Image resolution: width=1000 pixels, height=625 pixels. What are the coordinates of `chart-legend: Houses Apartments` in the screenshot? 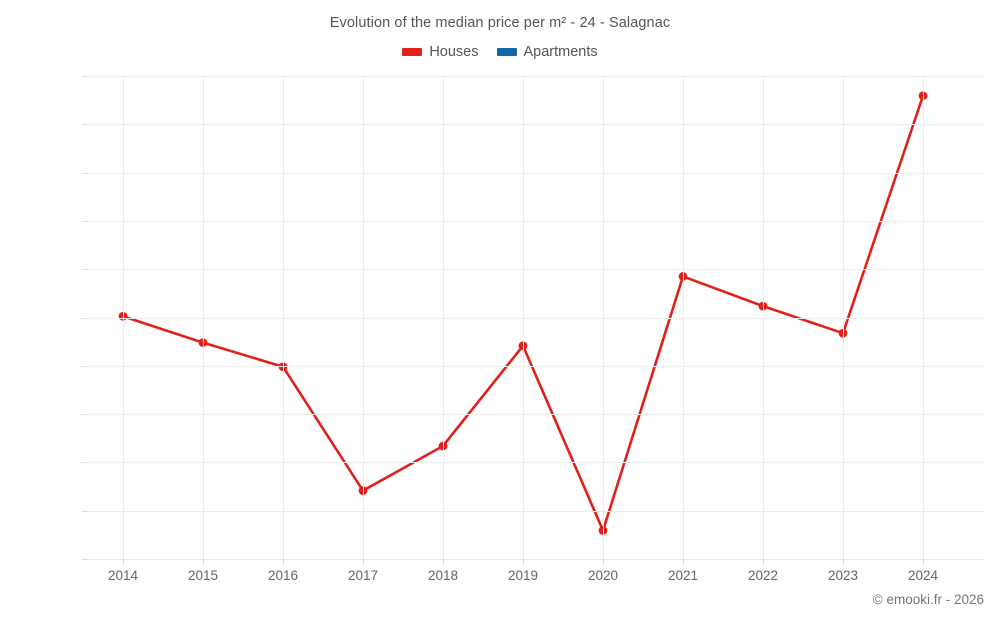 It's located at (500, 52).